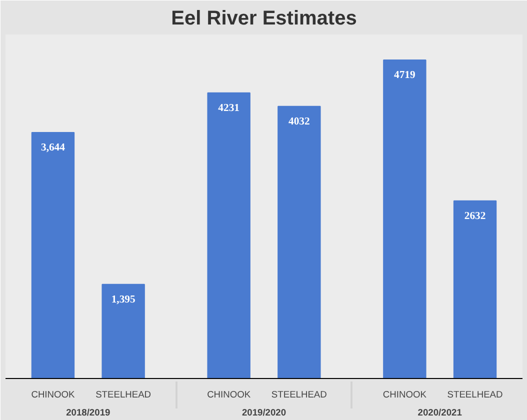 The height and width of the screenshot is (420, 527). What do you see at coordinates (88, 413) in the screenshot?
I see `text: 2018/2019` at bounding box center [88, 413].